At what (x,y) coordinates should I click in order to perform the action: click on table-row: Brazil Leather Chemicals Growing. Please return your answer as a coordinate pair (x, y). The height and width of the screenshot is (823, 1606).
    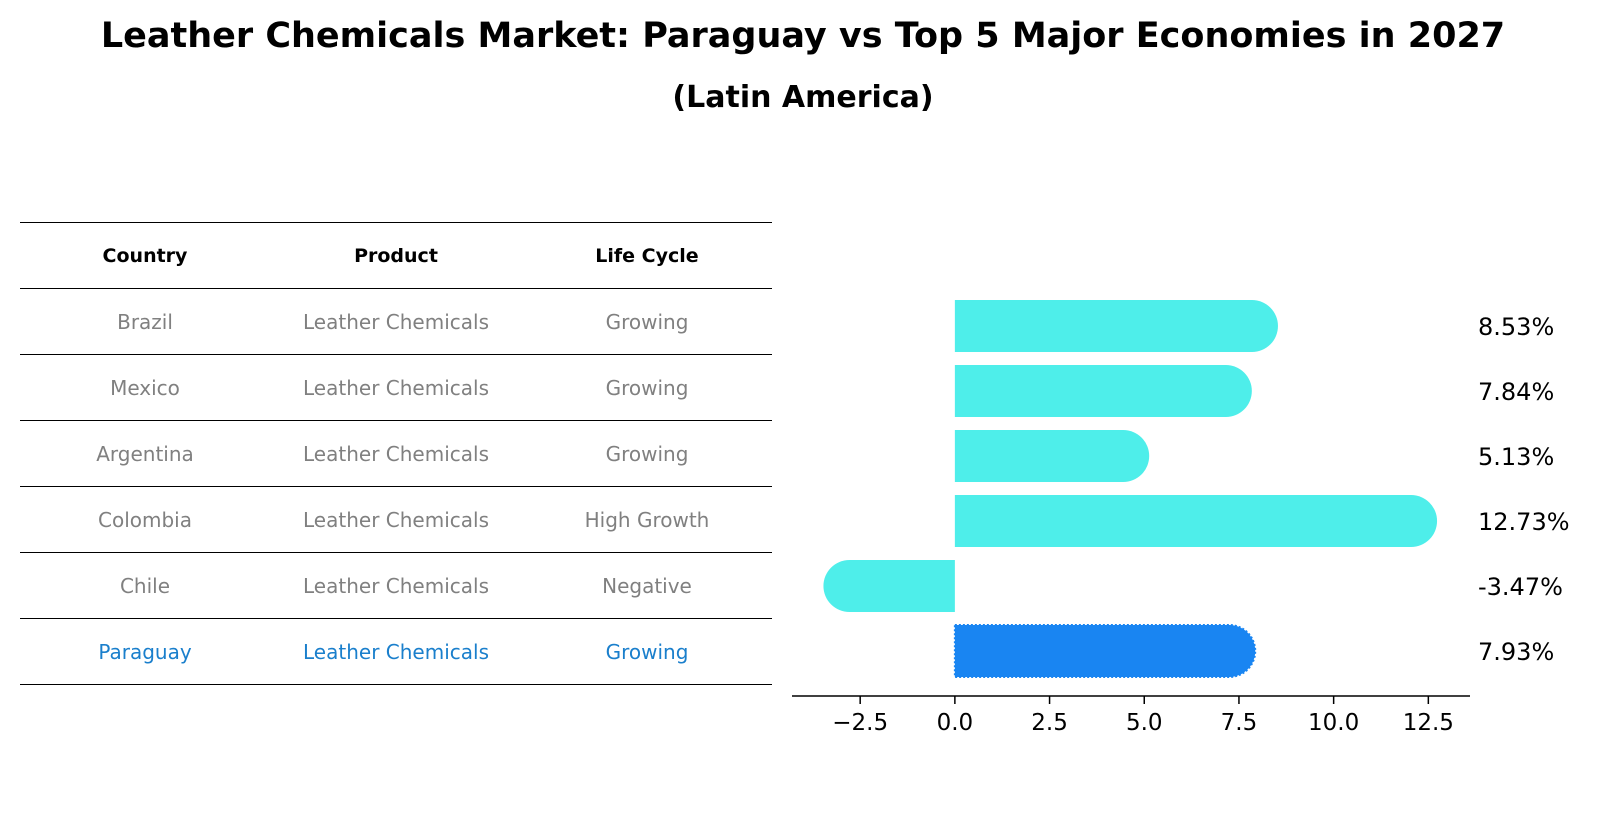
    Looking at the image, I should click on (396, 321).